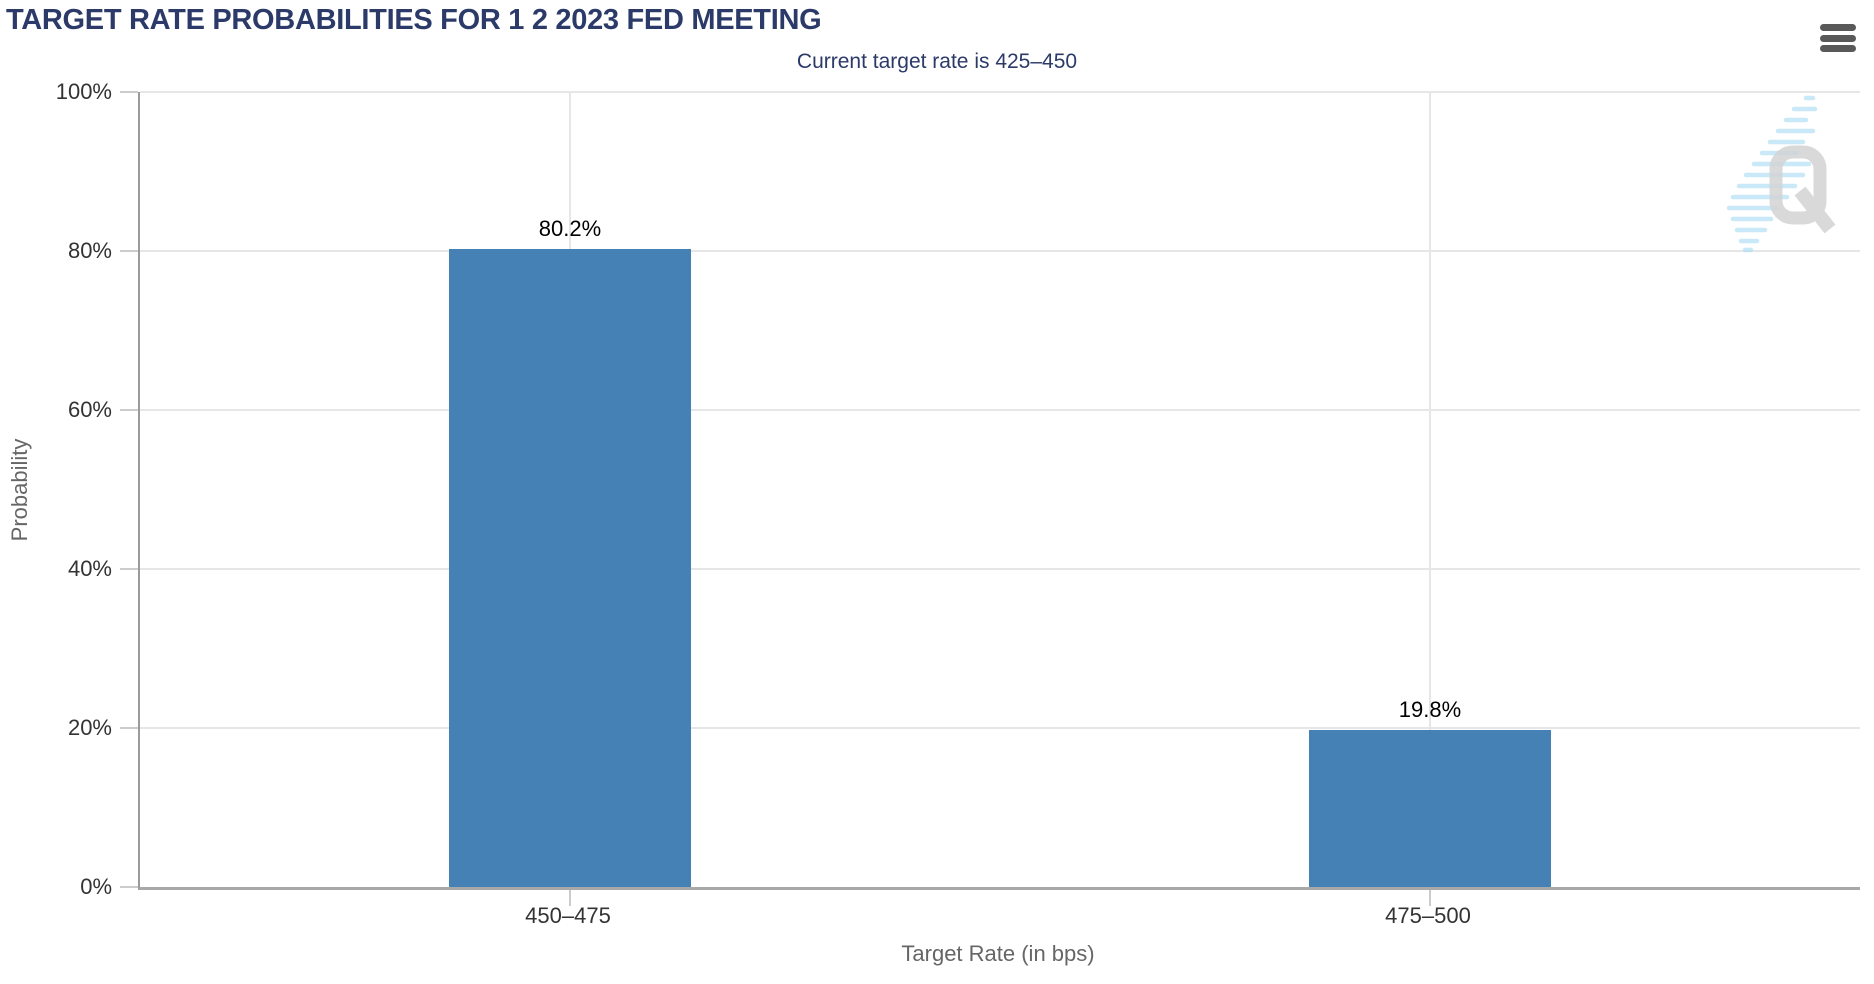  I want to click on bar-value-label: 19.8%, so click(1430, 709).